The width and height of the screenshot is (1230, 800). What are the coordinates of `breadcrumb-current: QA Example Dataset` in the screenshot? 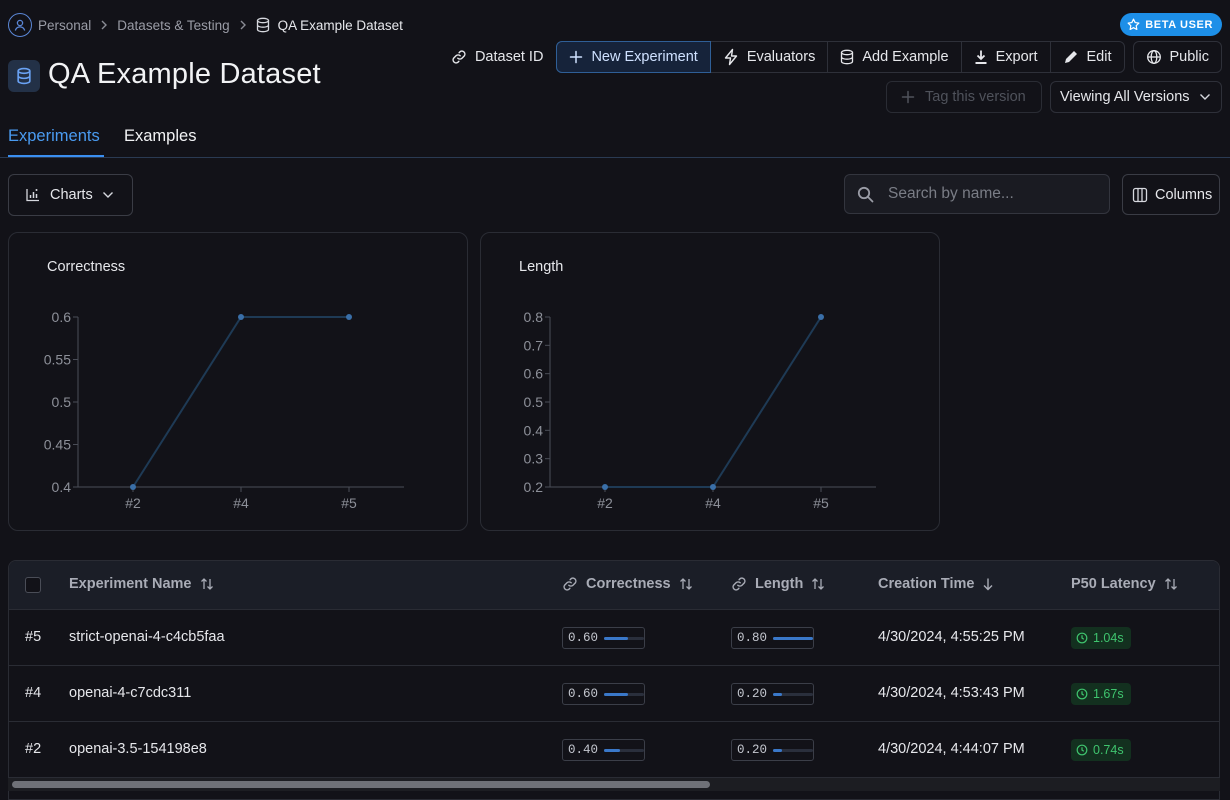 It's located at (329, 25).